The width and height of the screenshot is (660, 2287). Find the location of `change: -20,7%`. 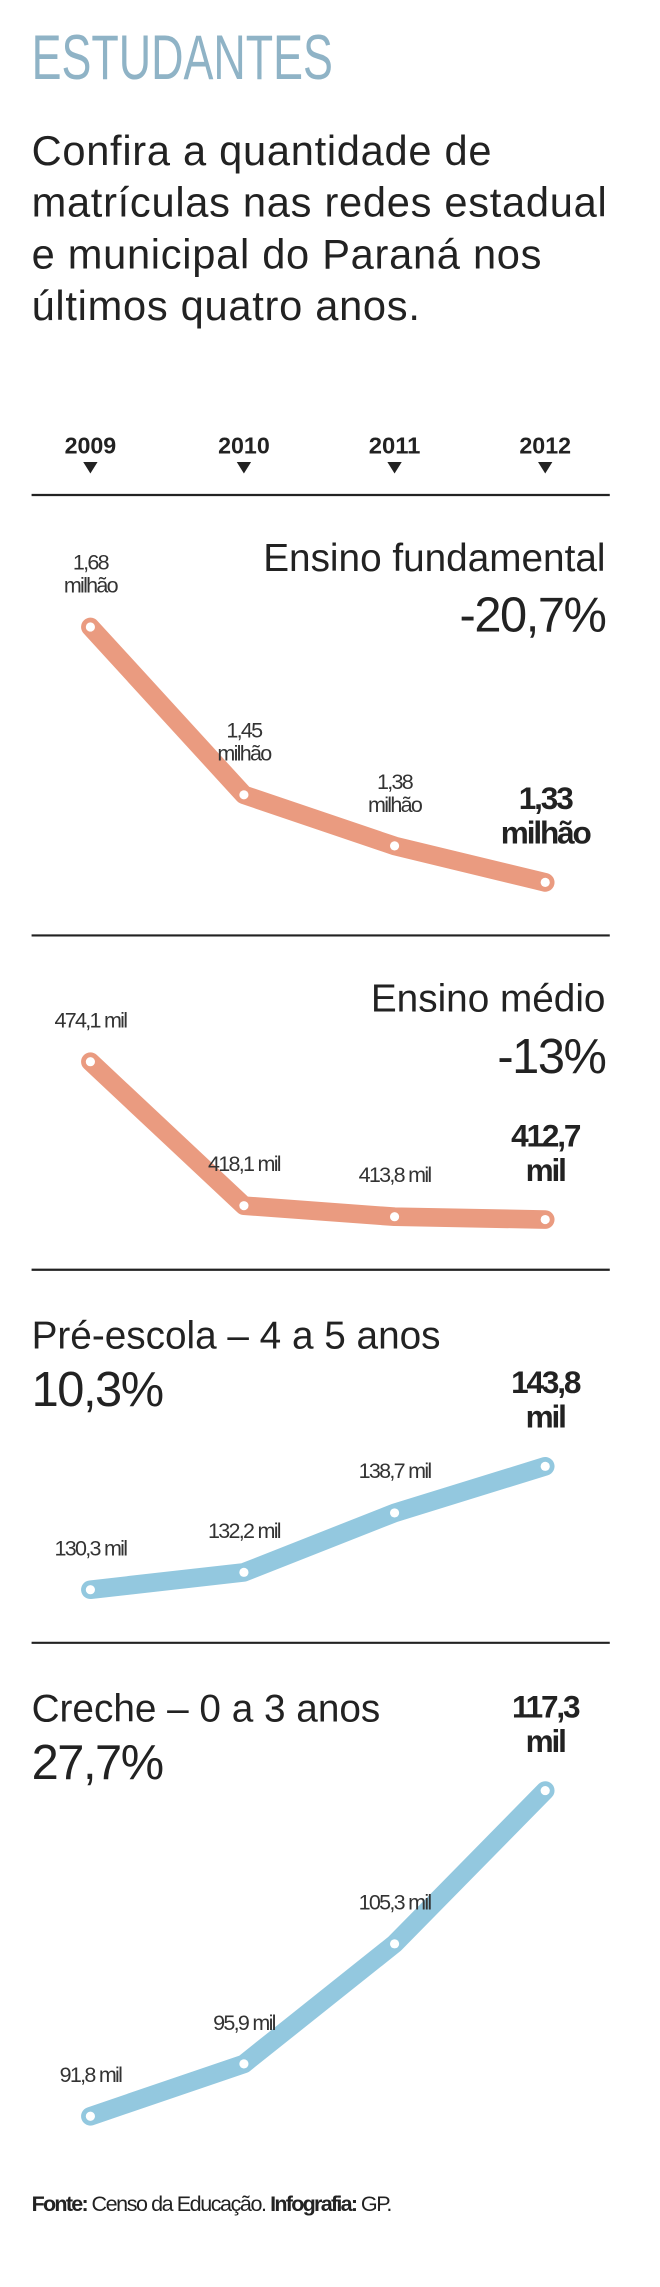

change: -20,7% is located at coordinates (533, 615).